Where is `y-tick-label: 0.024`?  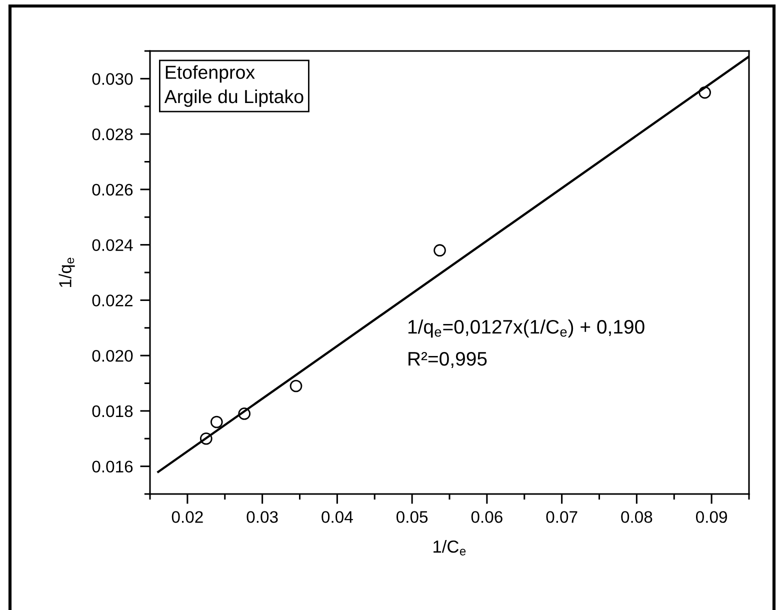 y-tick-label: 0.024 is located at coordinates (112, 245).